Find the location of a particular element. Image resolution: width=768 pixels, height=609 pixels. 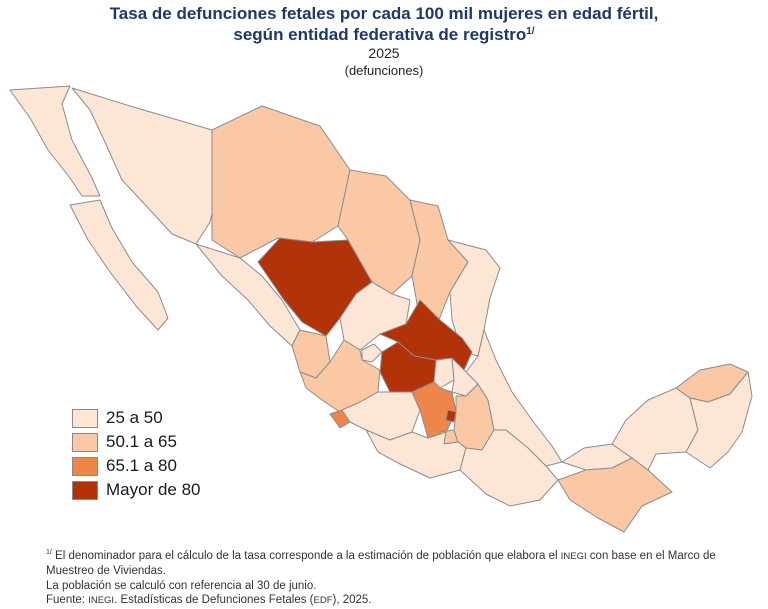

state-queretaro is located at coordinates (444, 373).